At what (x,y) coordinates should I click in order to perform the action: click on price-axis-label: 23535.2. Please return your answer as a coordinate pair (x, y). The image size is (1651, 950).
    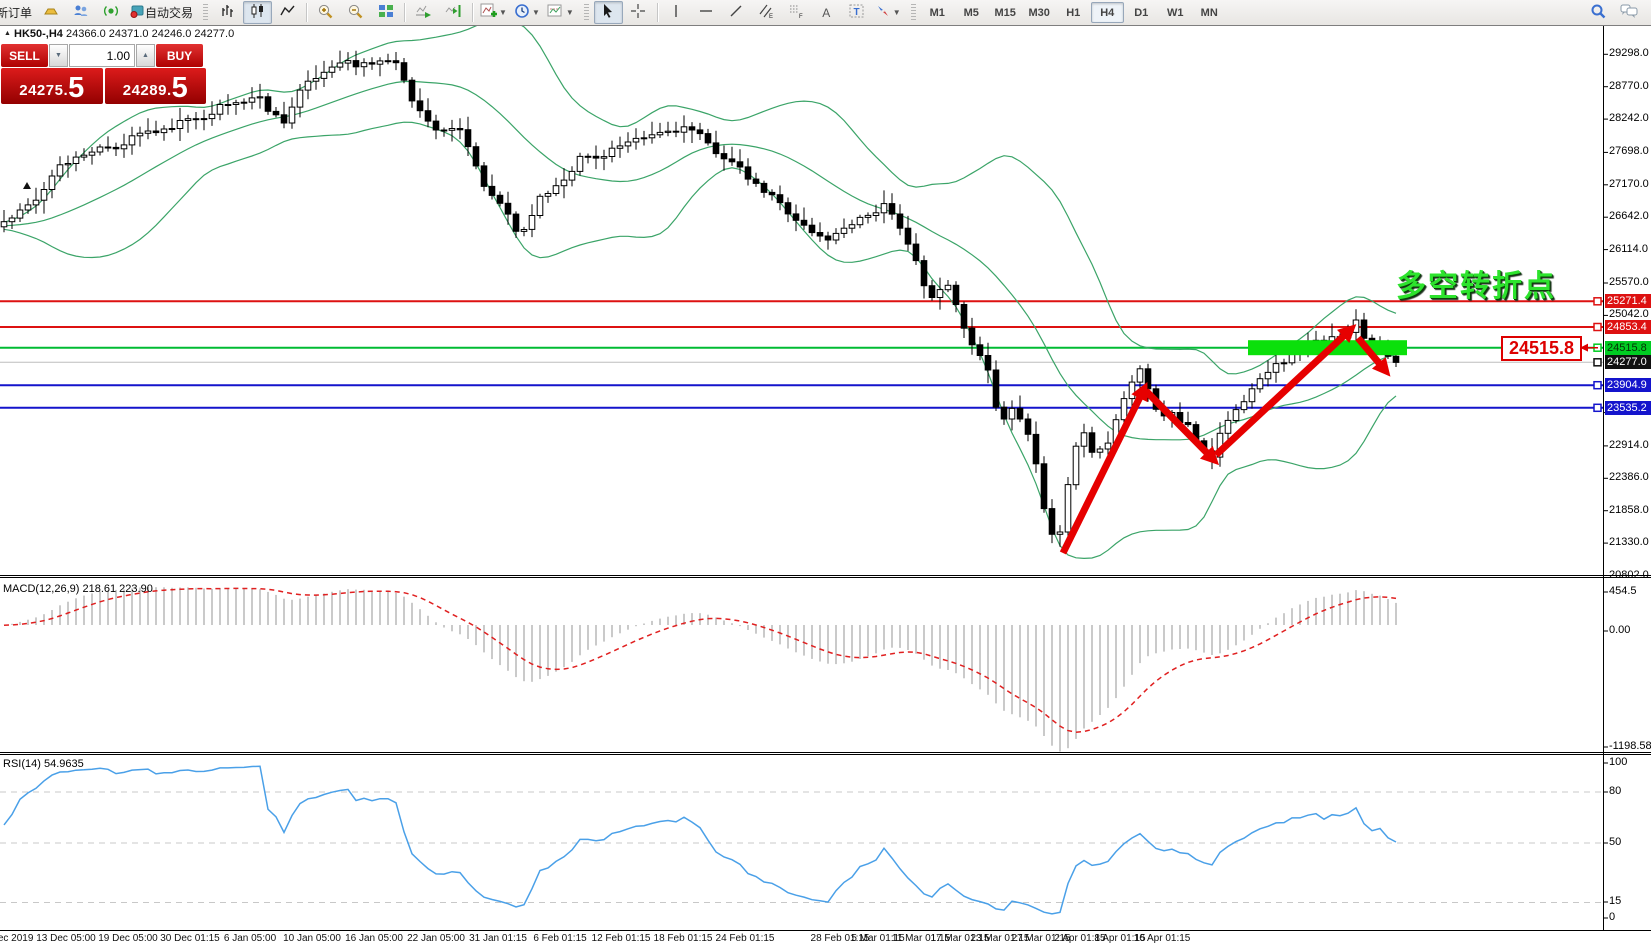
    Looking at the image, I should click on (1628, 408).